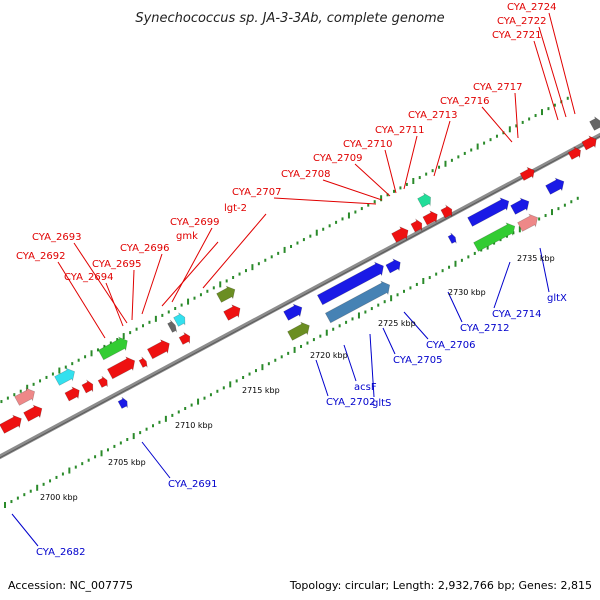 Image resolution: width=600 pixels, height=600 pixels. Describe the element at coordinates (337, 158) in the screenshot. I see `gene-label-cya-2709: CYA_2709` at that location.